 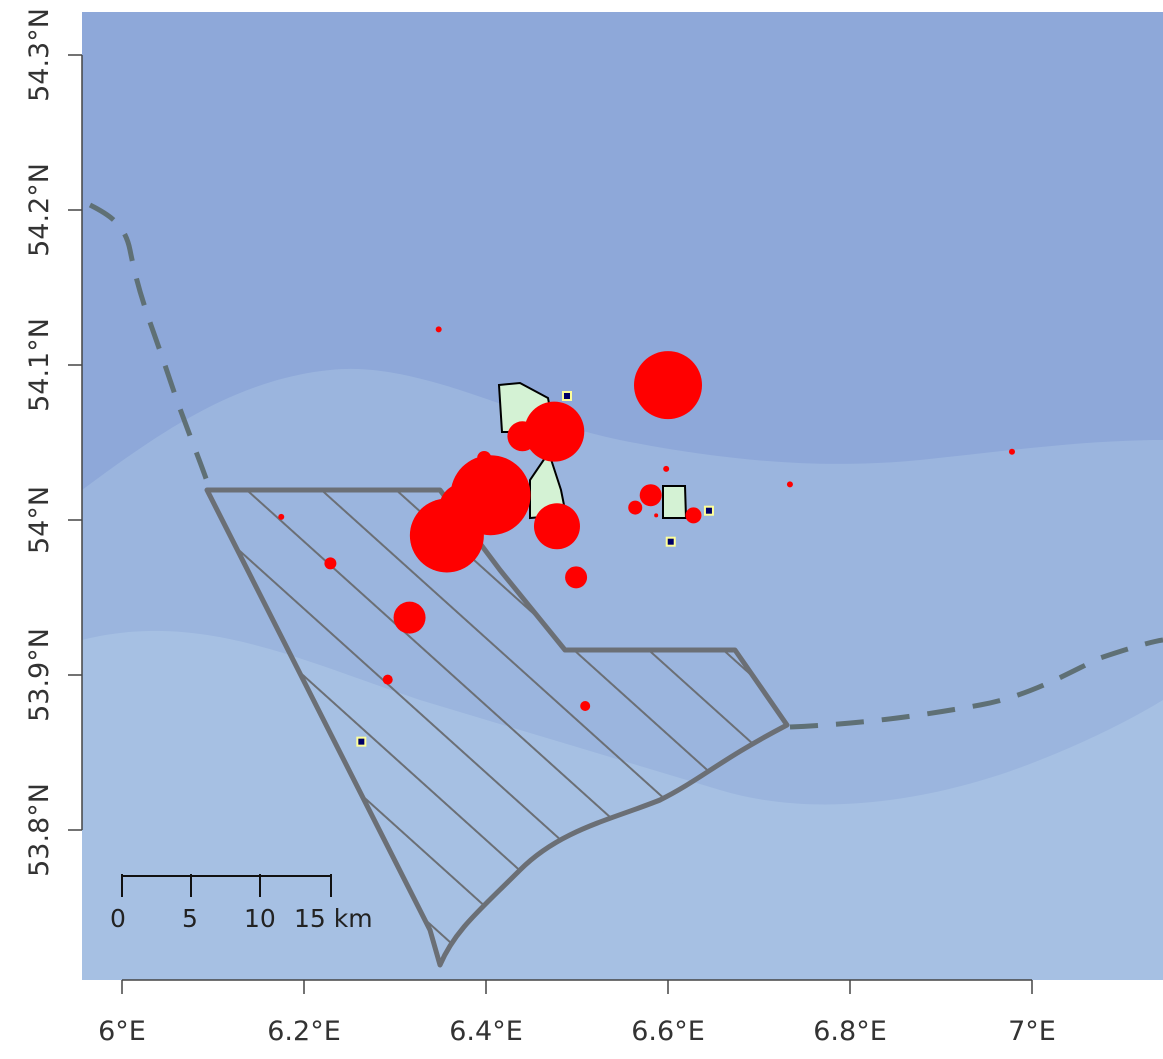 I want to click on coastal-shallow-area, so click(x=861, y=914).